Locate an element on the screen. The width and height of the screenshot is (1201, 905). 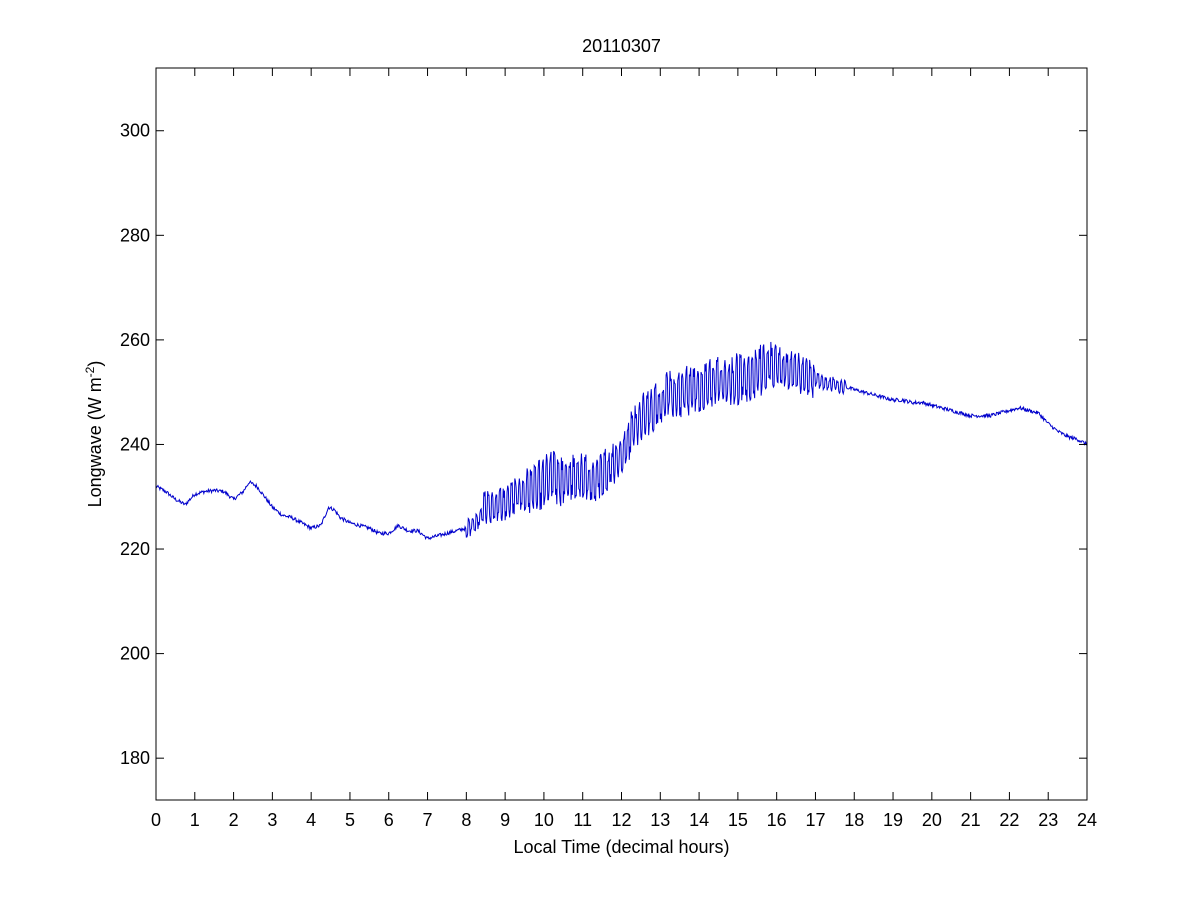
y-tick-label: 200 is located at coordinates (135, 654).